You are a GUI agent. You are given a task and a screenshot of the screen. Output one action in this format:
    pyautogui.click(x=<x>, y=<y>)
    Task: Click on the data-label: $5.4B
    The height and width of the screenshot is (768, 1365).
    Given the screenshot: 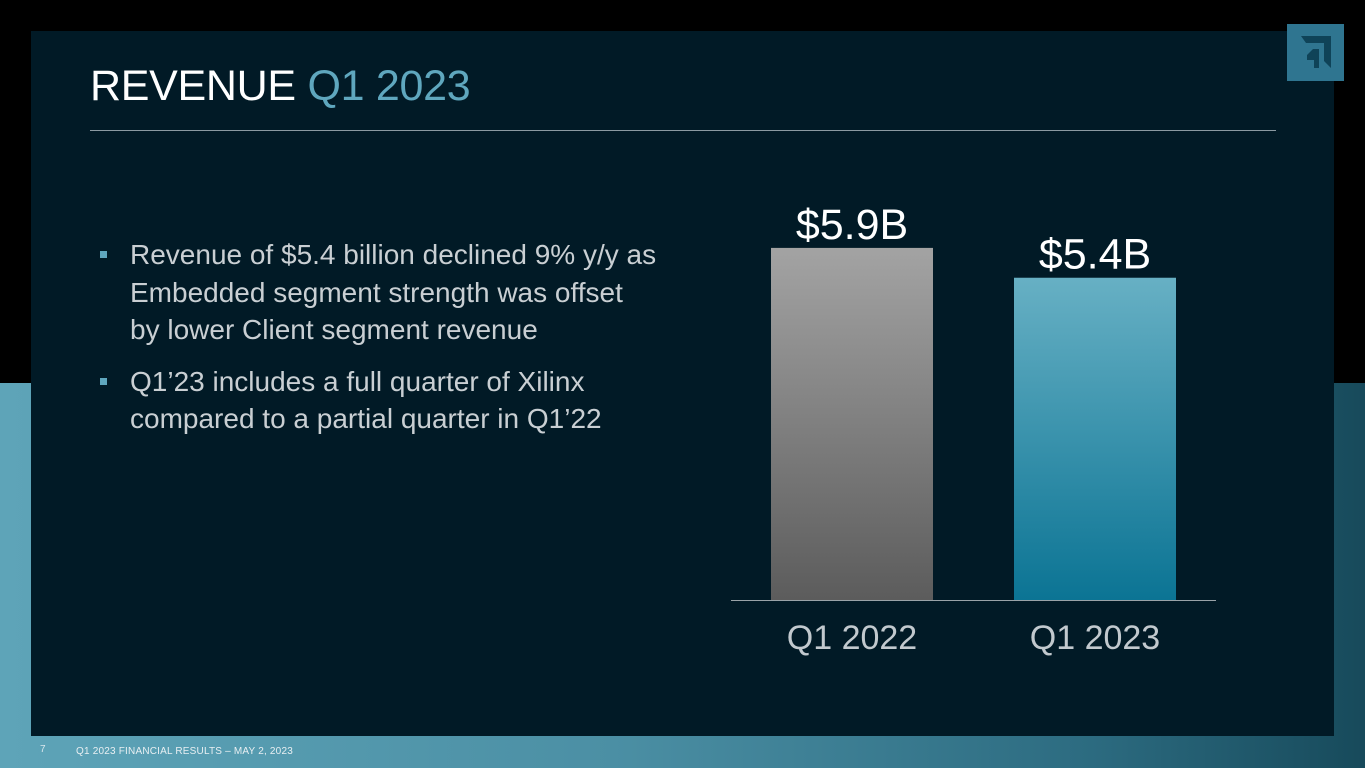 What is the action you would take?
    pyautogui.click(x=1095, y=255)
    